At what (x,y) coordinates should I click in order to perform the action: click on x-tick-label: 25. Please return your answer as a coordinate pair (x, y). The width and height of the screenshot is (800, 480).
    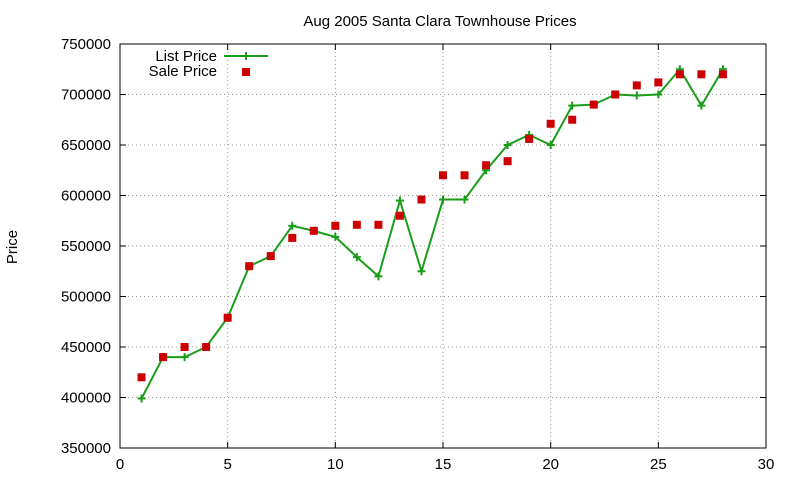
    Looking at the image, I should click on (658, 464).